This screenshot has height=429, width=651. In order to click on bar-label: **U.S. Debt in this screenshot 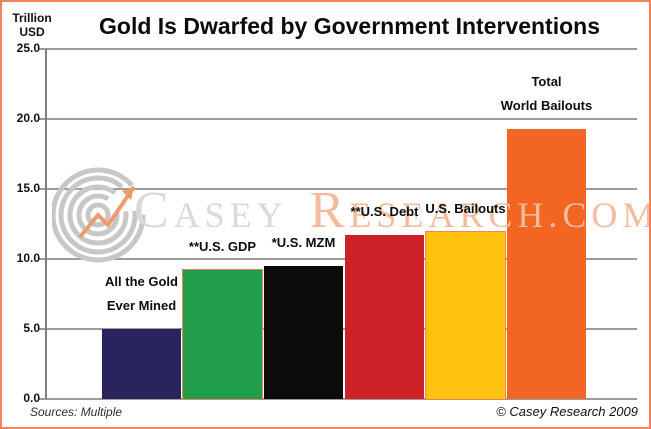, I will do `click(384, 212)`.